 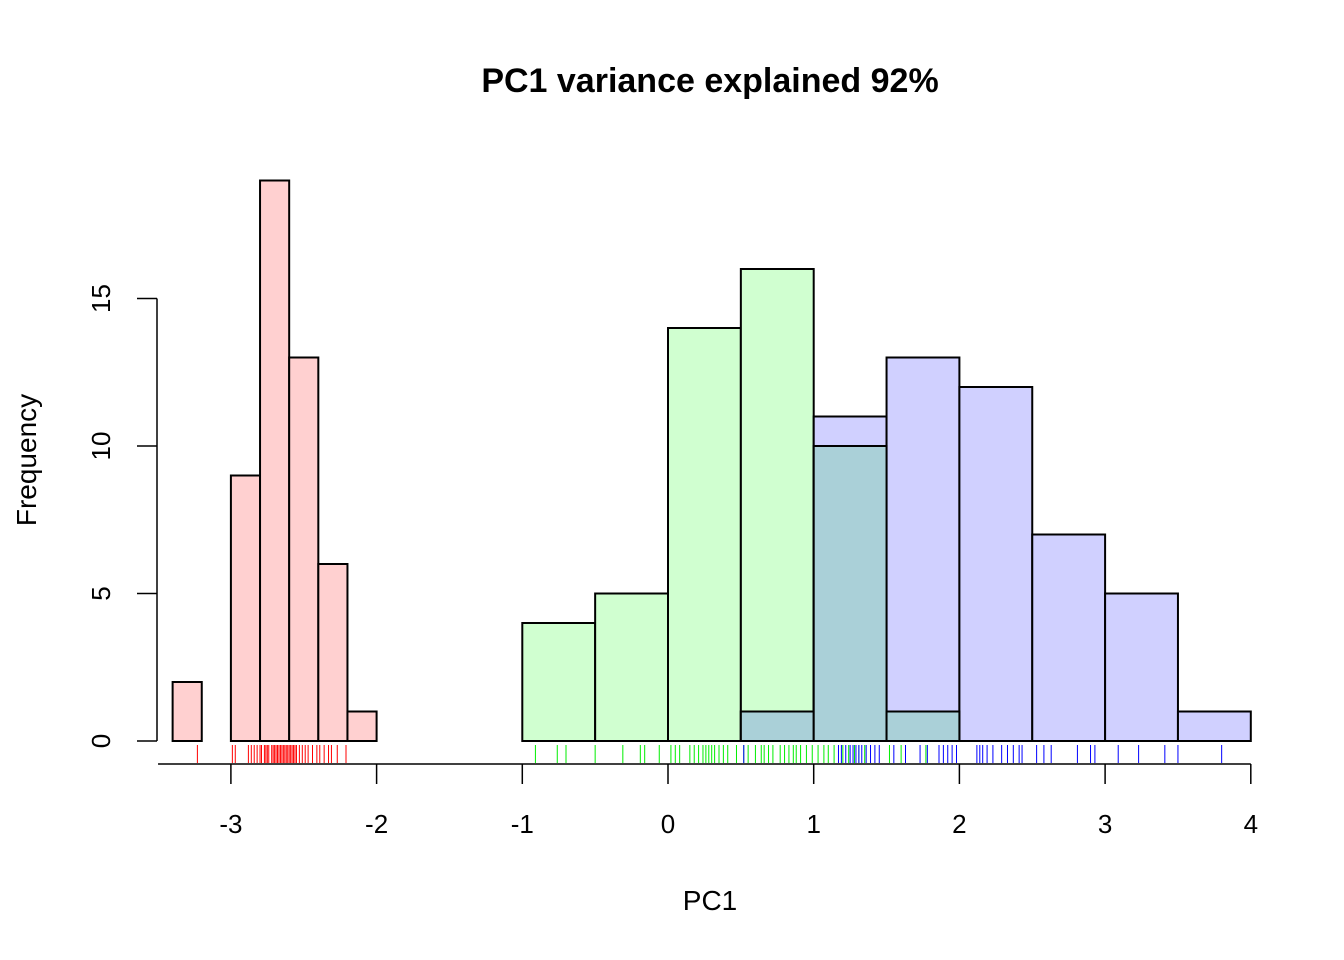 I want to click on x-tick-label-6: 2, so click(x=959, y=824).